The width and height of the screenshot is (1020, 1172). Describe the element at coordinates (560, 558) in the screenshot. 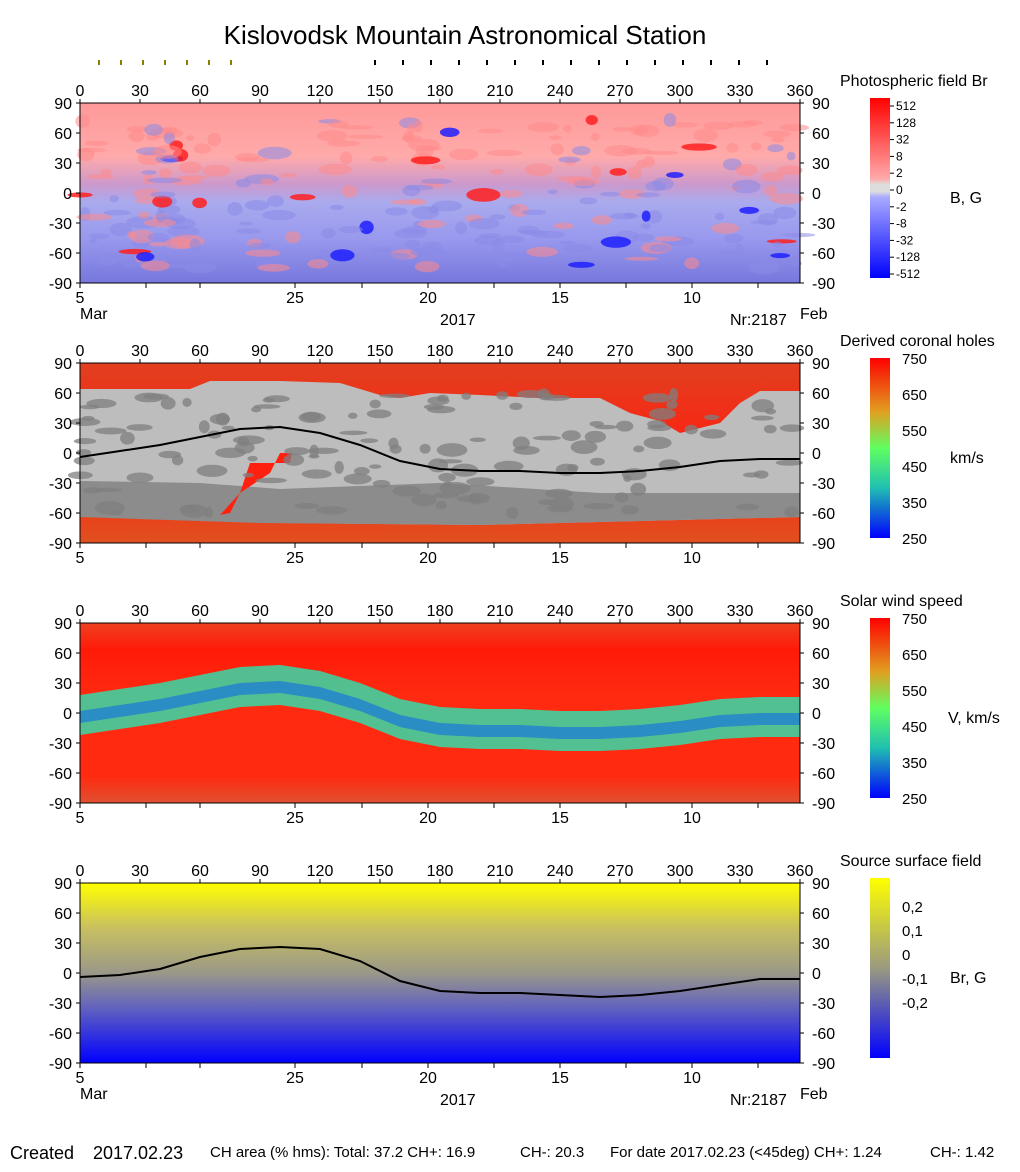

I see `date-tick-label: 15` at that location.